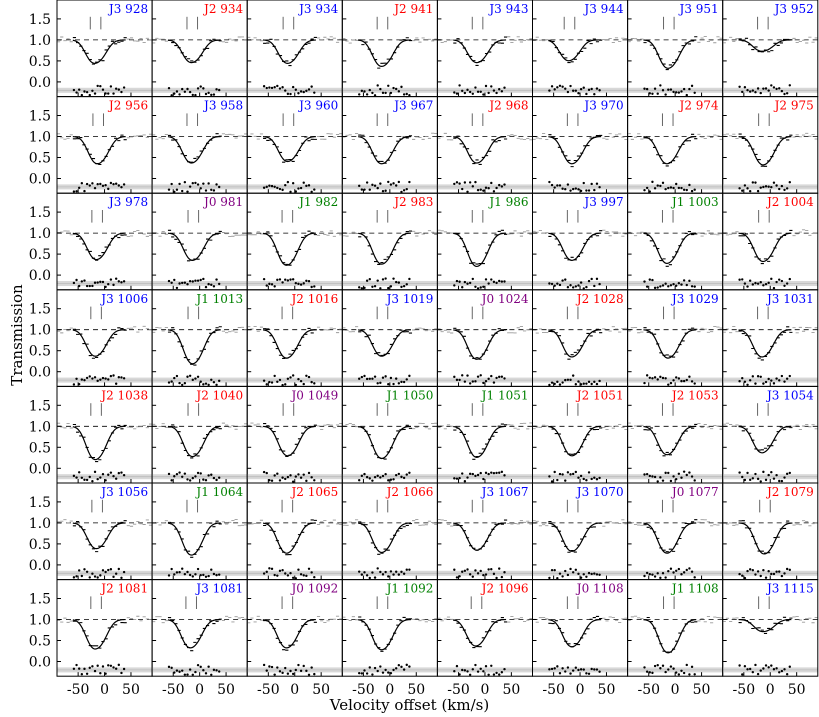 The width and height of the screenshot is (819, 717). I want to click on data-outside-fit, so click(200, 40).